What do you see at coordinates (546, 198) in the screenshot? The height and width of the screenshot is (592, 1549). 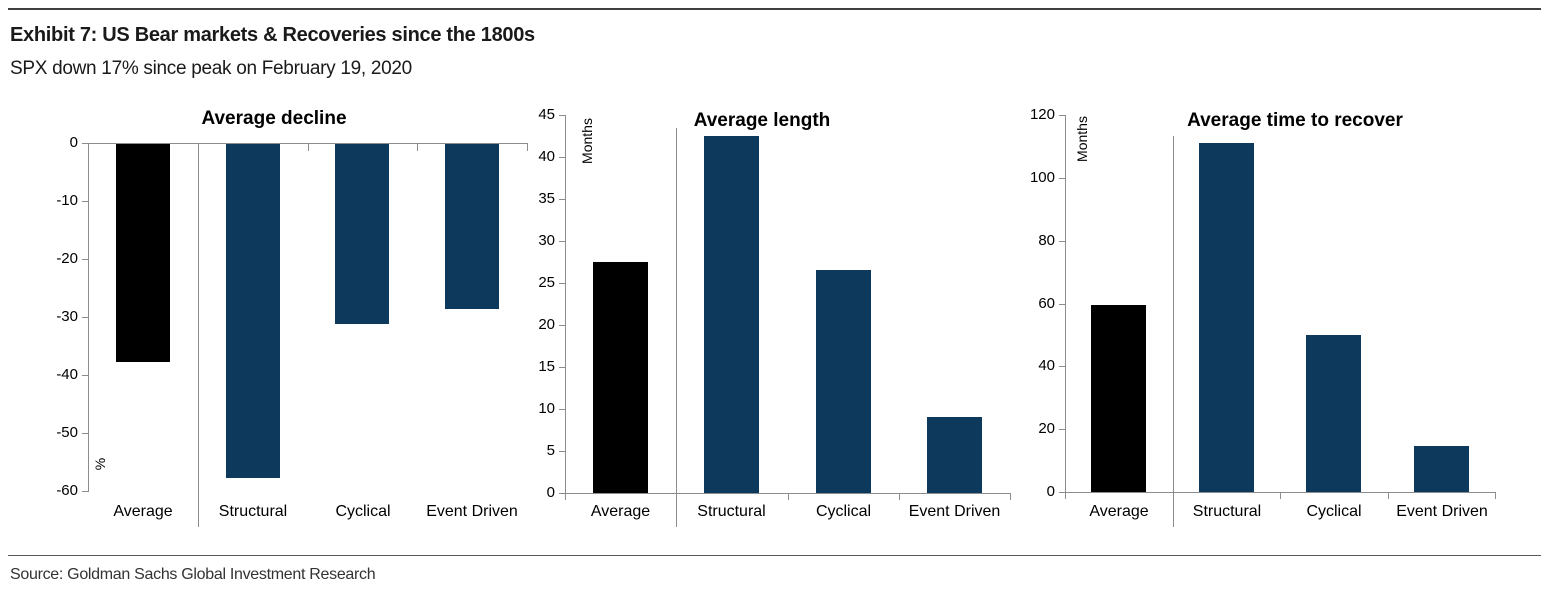 I see `y-axis-tick-label: 35` at bounding box center [546, 198].